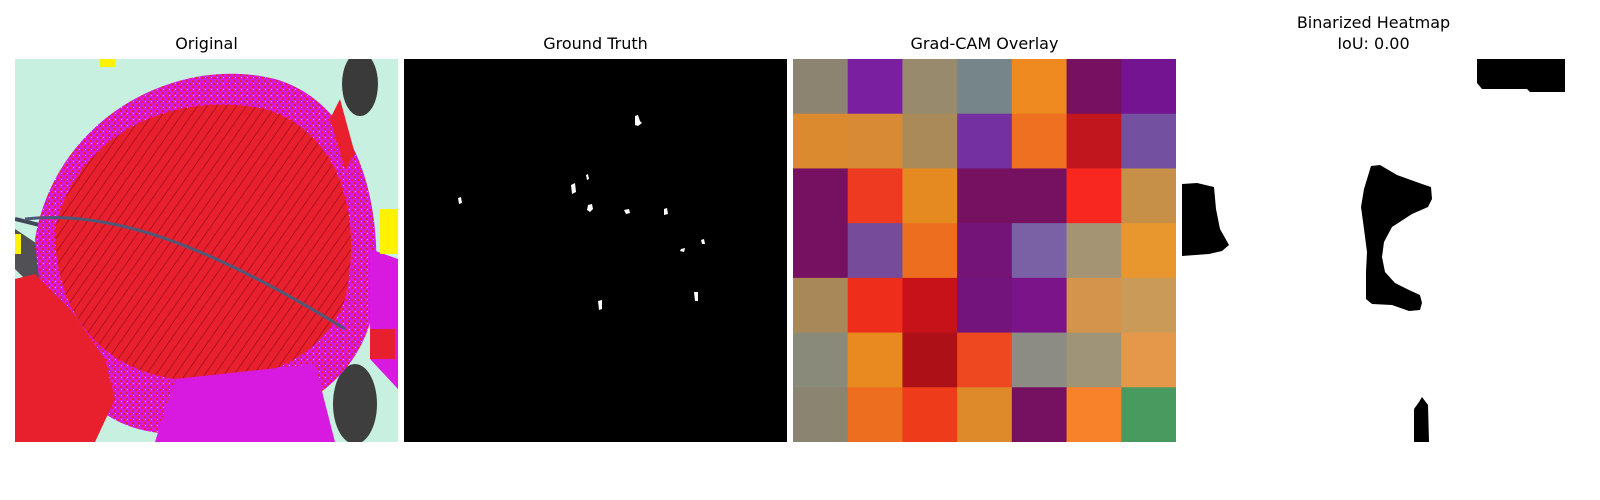 The image size is (1600, 500). Describe the element at coordinates (984, 43) in the screenshot. I see `gradcam-title: Grad-CAM Overlay` at that location.